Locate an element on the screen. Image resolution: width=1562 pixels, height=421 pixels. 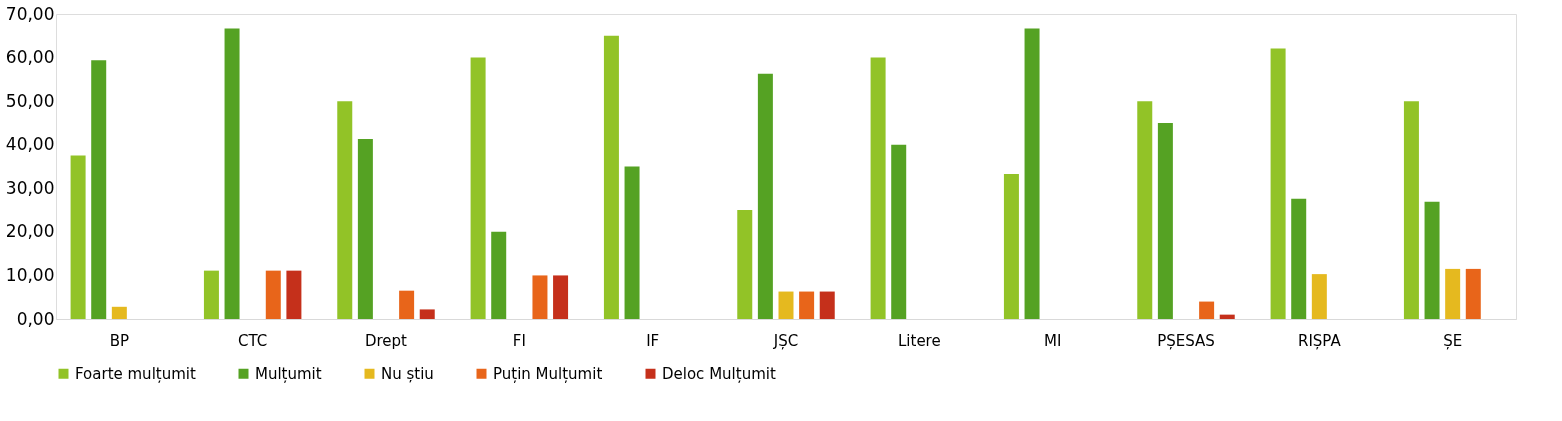
x-tick-label: RIȘPA is located at coordinates (1319, 340).